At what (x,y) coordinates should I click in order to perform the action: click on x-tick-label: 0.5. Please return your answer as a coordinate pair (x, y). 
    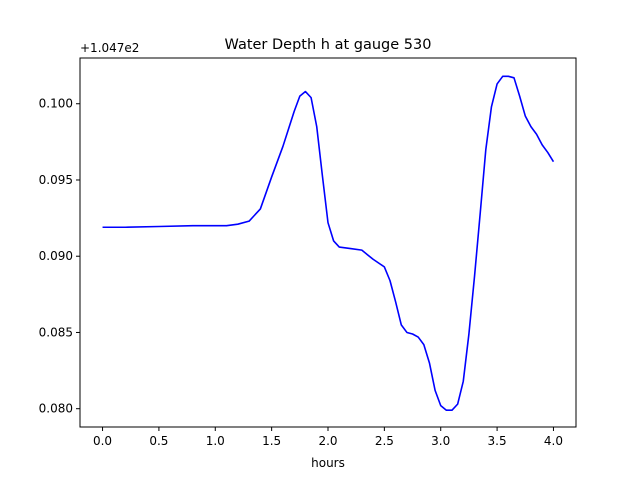
    Looking at the image, I should click on (158, 441).